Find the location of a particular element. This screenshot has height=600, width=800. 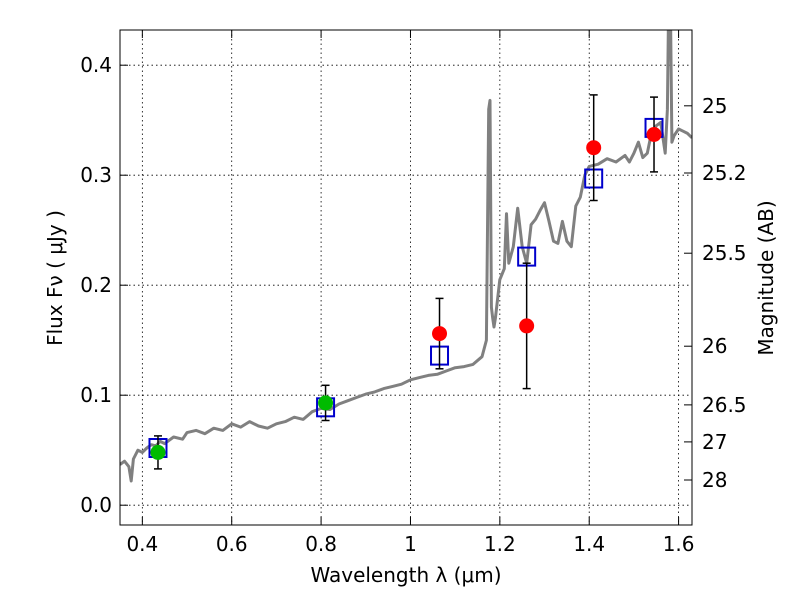

mag-tick-label: 27 is located at coordinates (714, 442).